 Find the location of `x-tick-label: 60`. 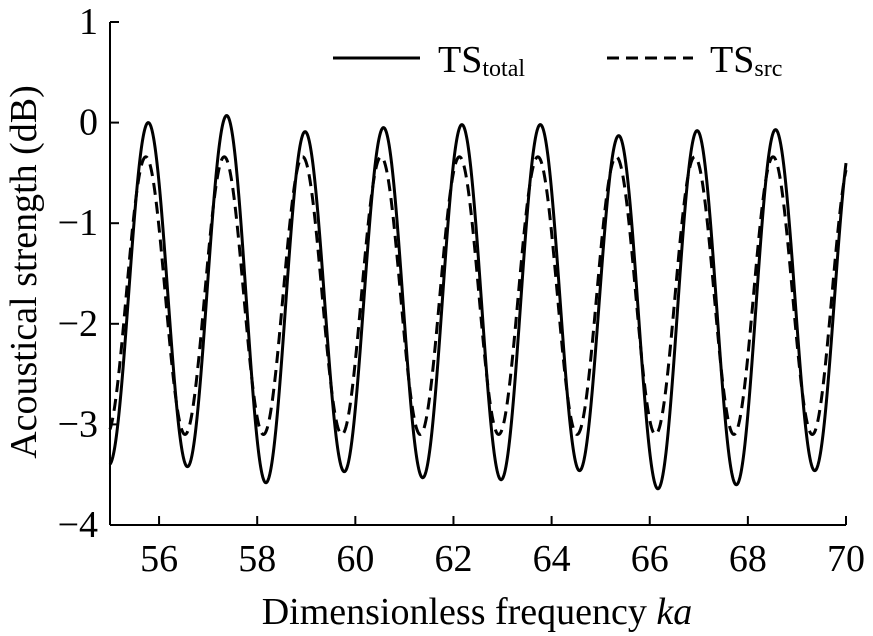

x-tick-label: 60 is located at coordinates (355, 559).